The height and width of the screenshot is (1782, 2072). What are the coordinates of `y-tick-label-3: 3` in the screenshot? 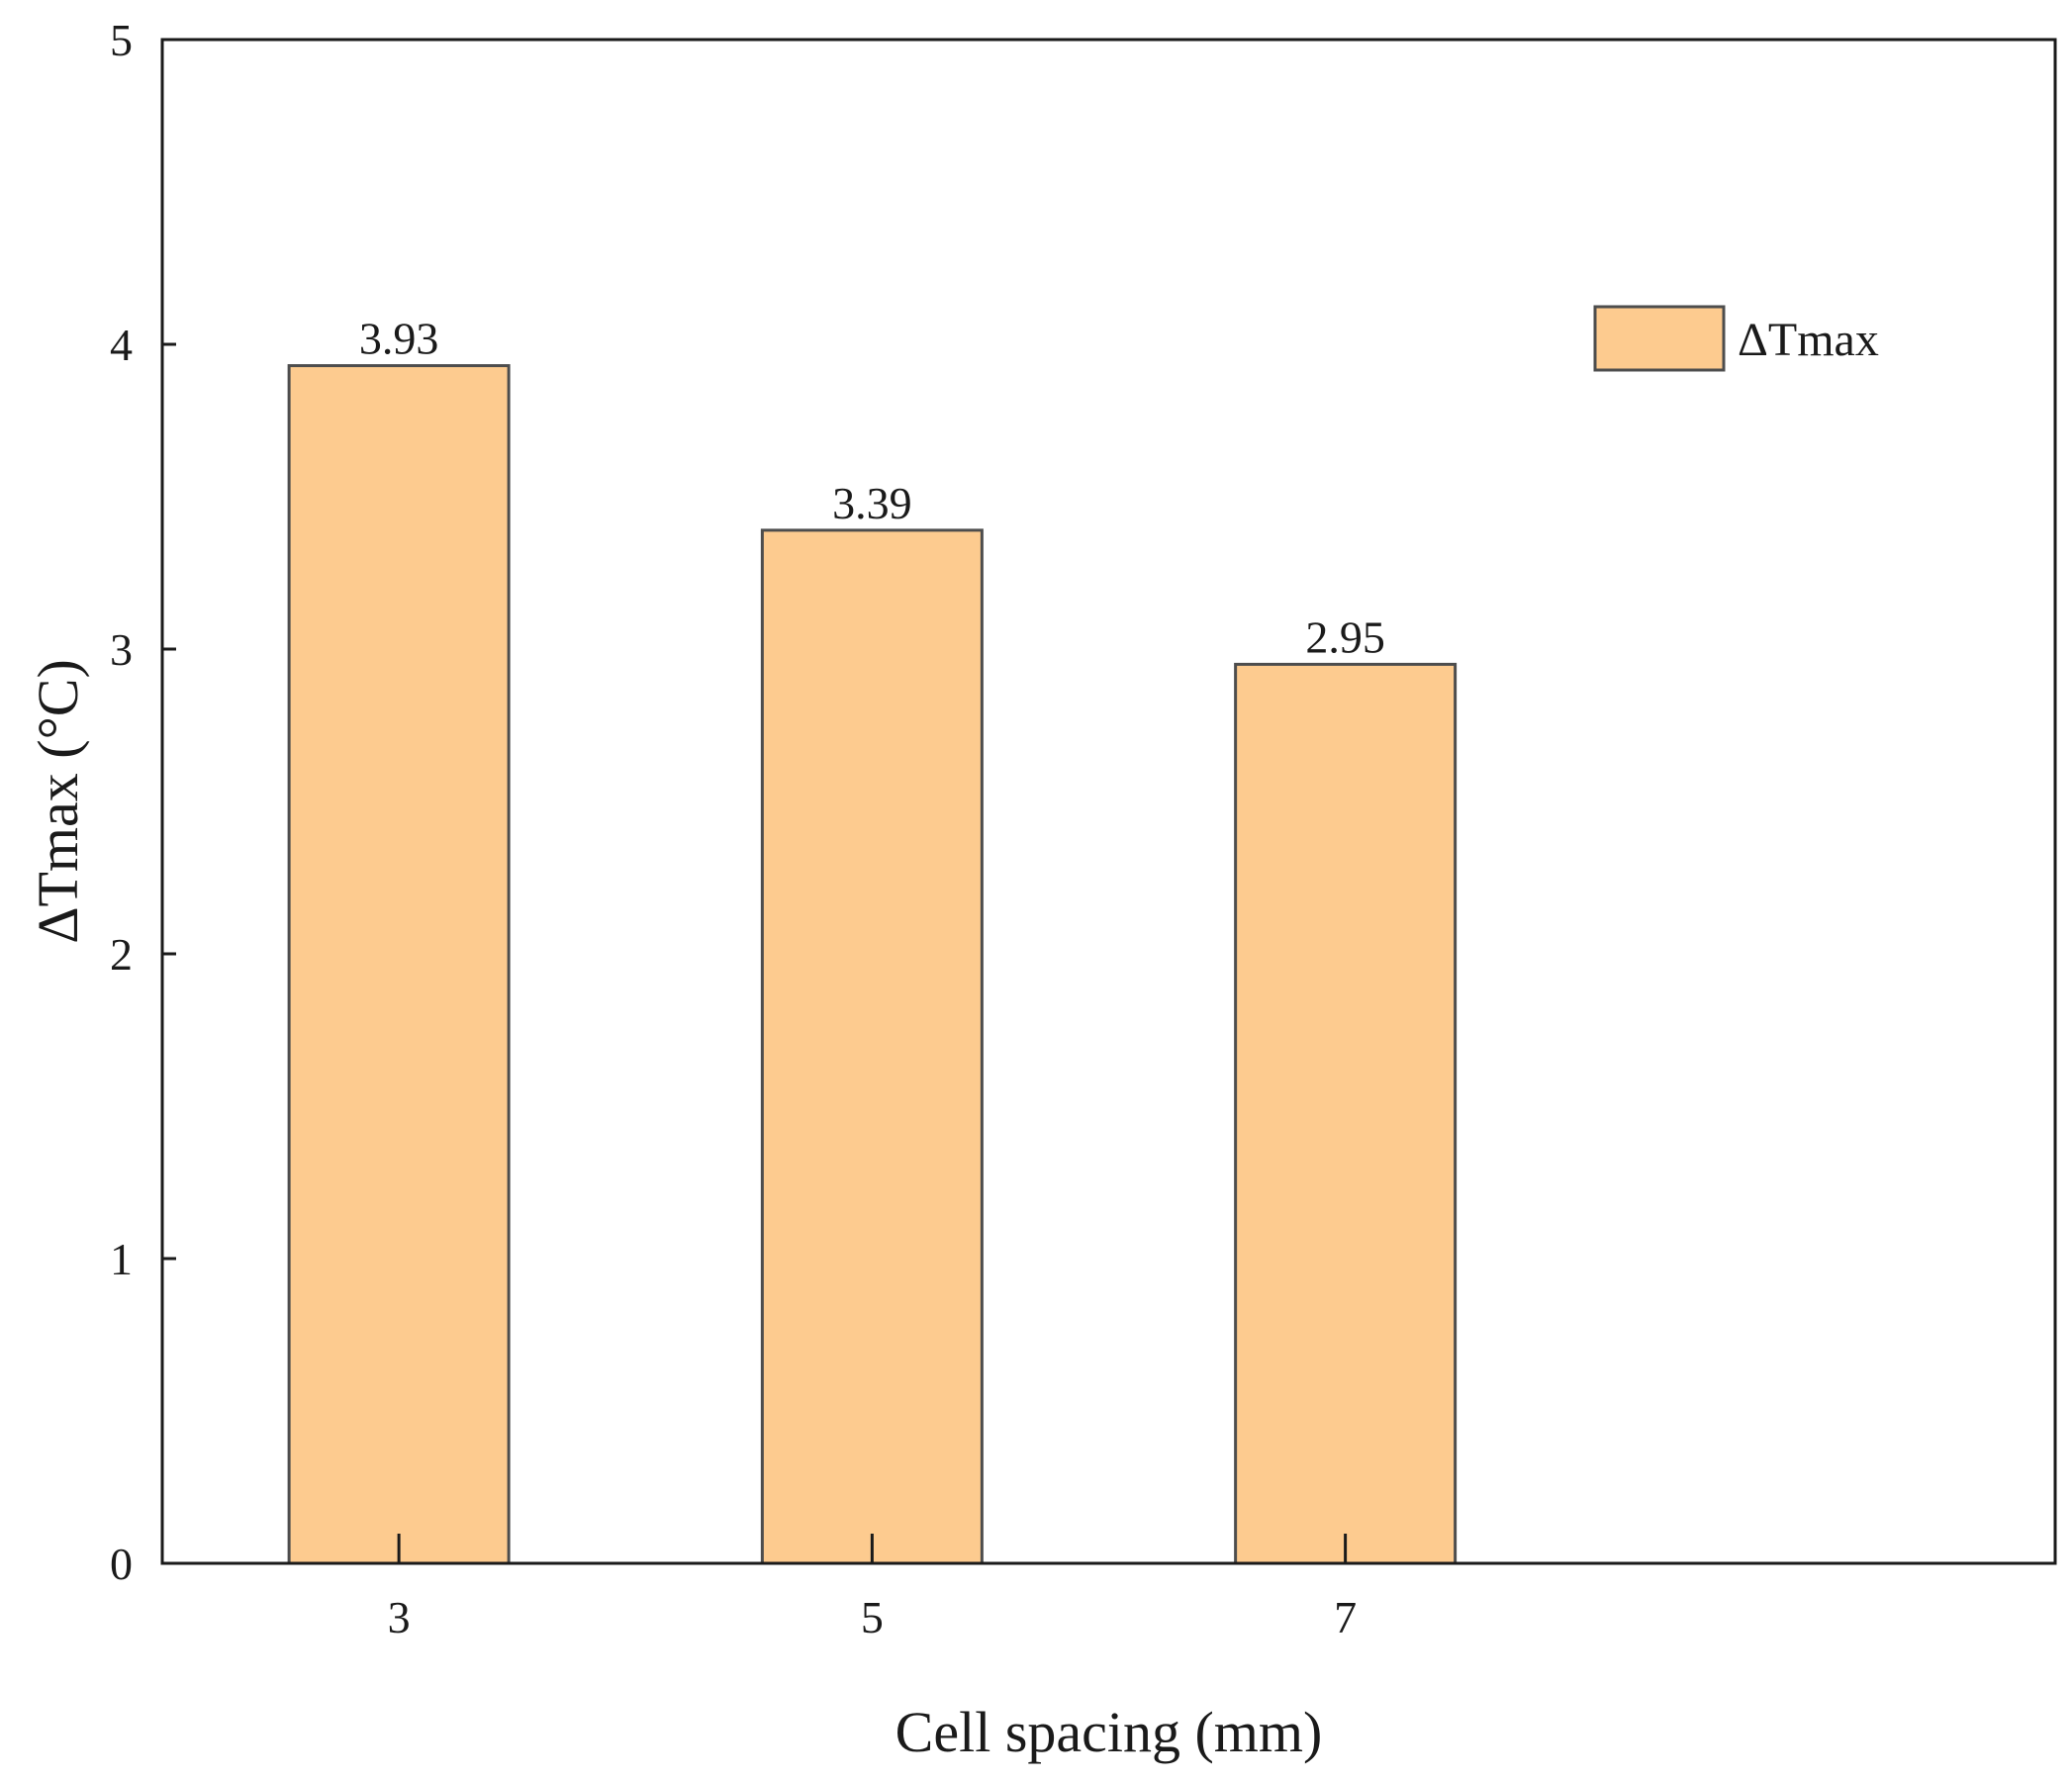 It's located at (121, 649).